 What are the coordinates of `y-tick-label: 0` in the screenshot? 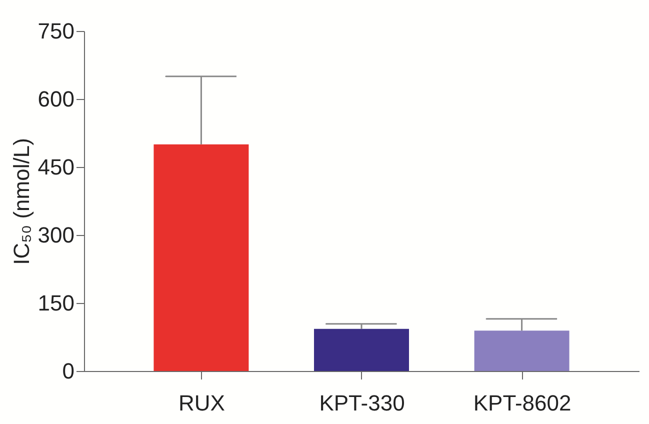 It's located at (68, 371).